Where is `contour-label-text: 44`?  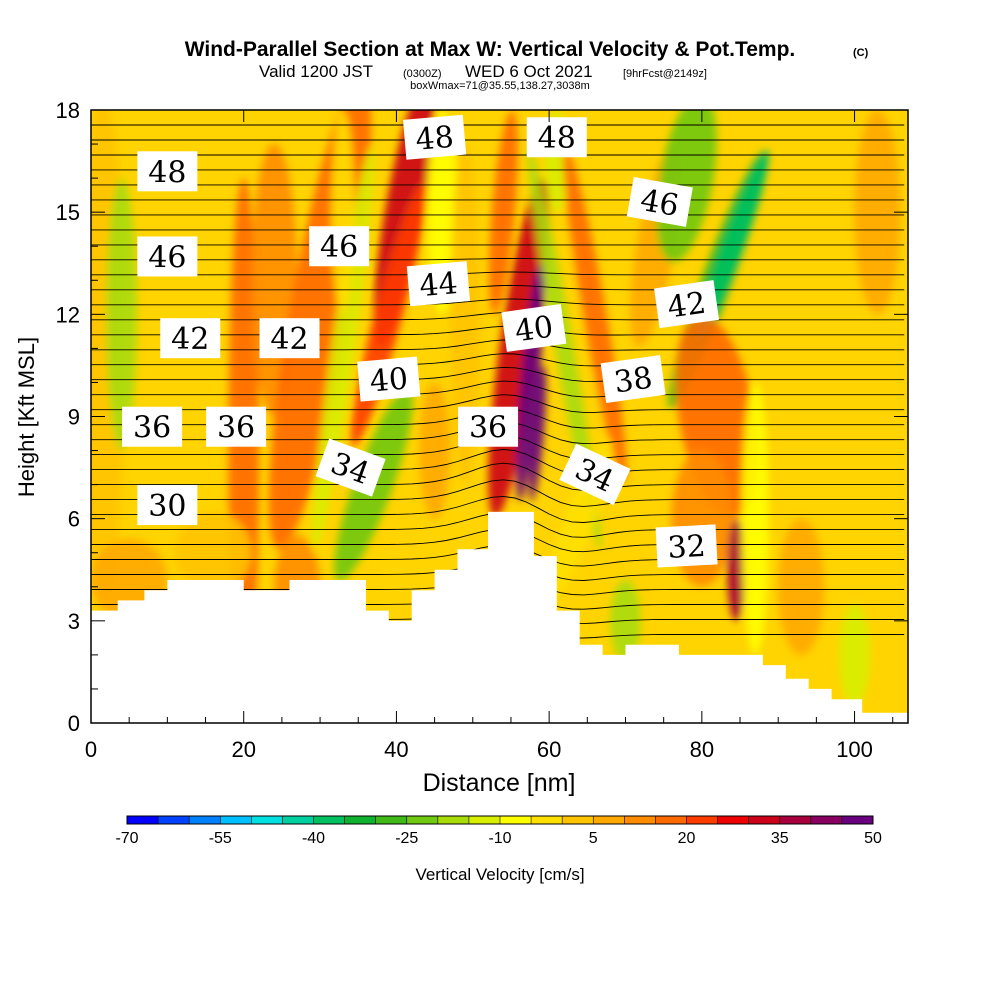 contour-label-text: 44 is located at coordinates (438, 285).